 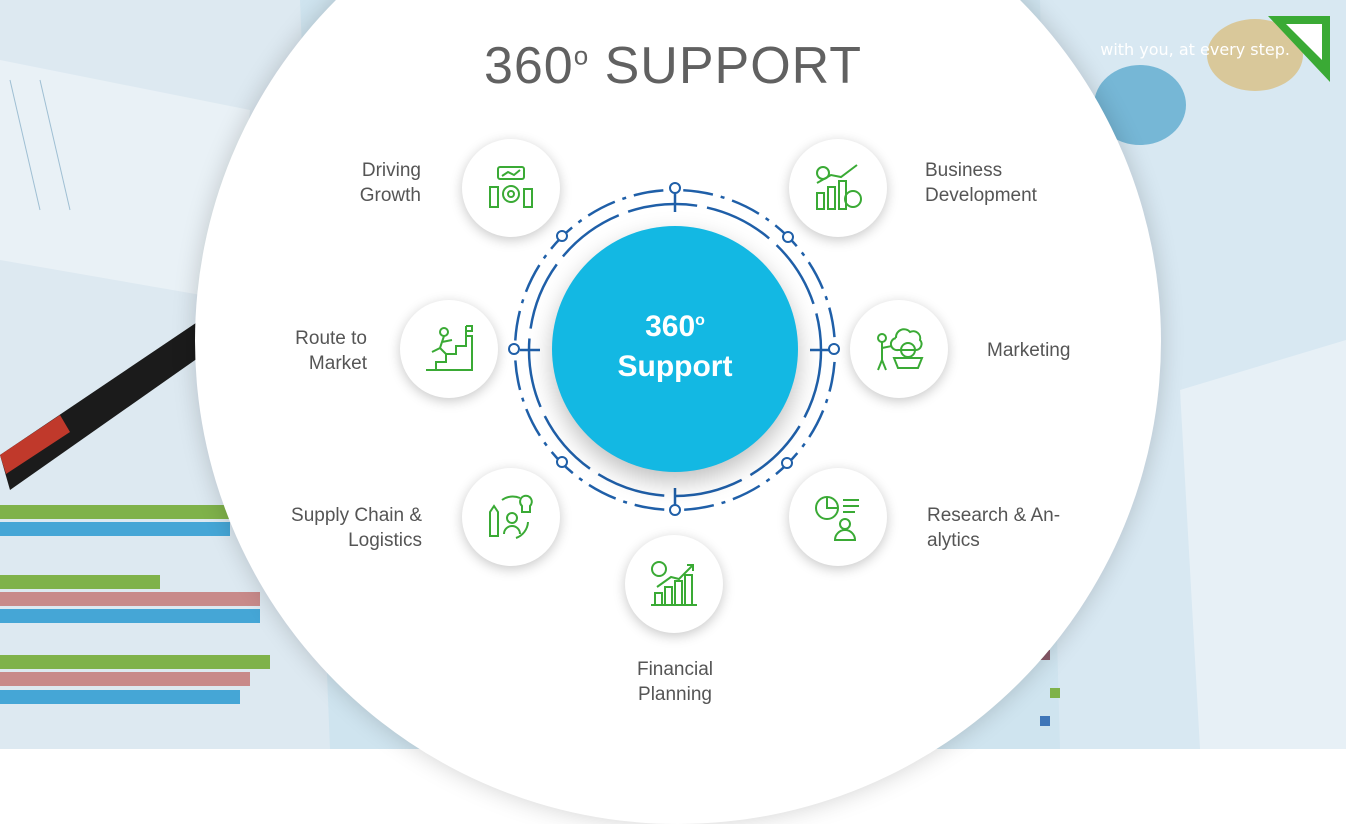 What do you see at coordinates (670, 326) in the screenshot?
I see `center-number: 360` at bounding box center [670, 326].